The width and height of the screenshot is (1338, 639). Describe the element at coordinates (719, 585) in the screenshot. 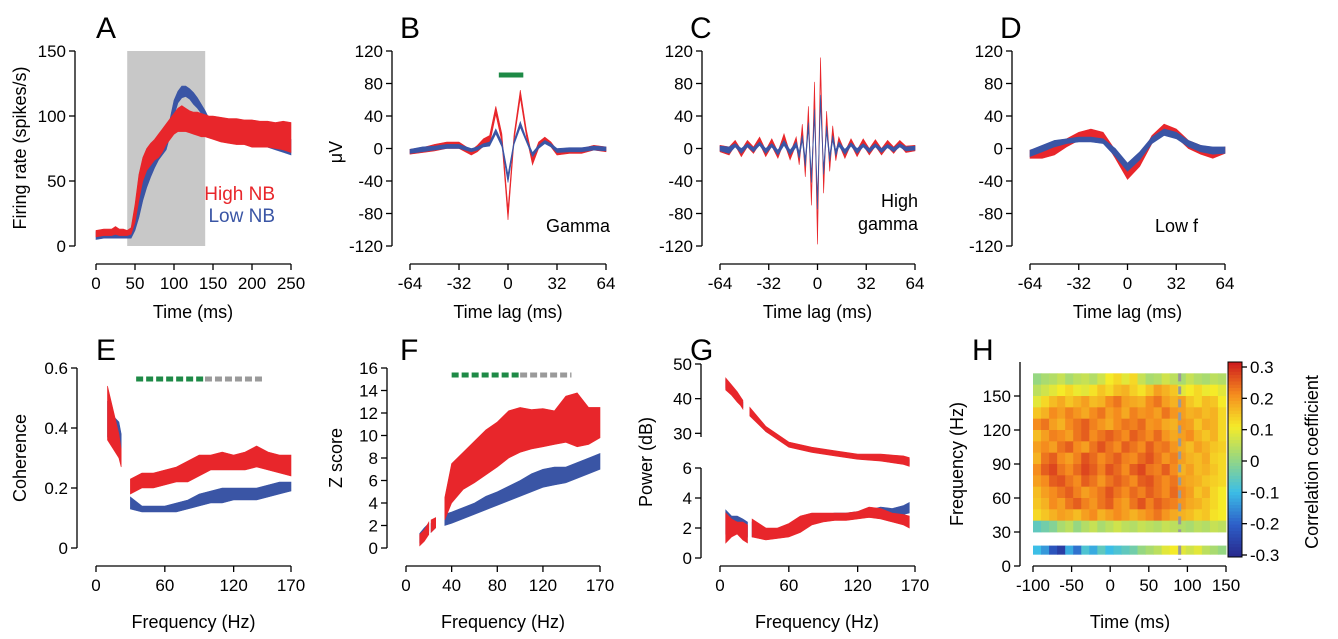

I see `x-tick-label-0: 0` at that location.